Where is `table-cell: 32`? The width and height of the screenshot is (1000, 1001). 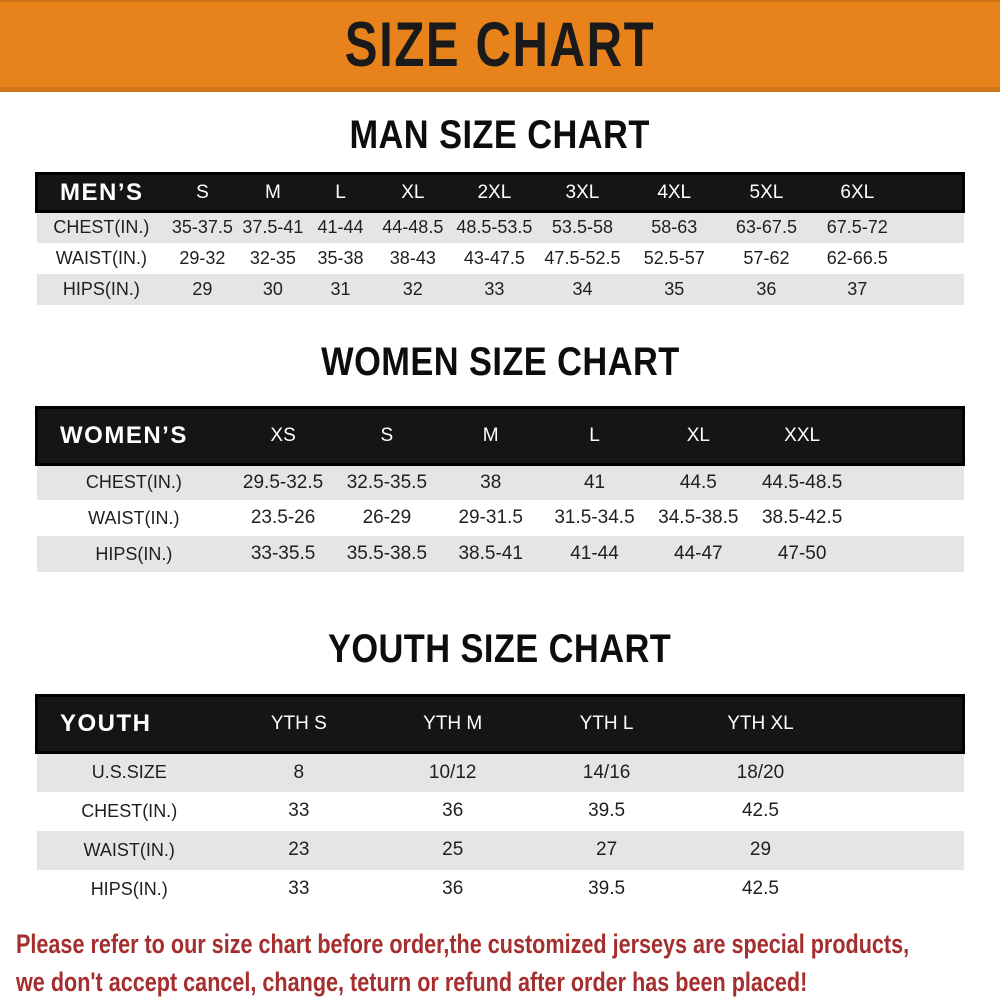
table-cell: 32 is located at coordinates (412, 288).